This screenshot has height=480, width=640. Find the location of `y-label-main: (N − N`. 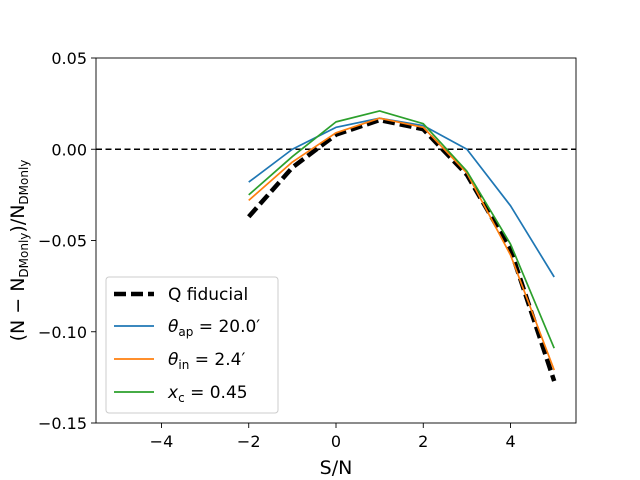

y-label-main: (N − N is located at coordinates (18, 310).